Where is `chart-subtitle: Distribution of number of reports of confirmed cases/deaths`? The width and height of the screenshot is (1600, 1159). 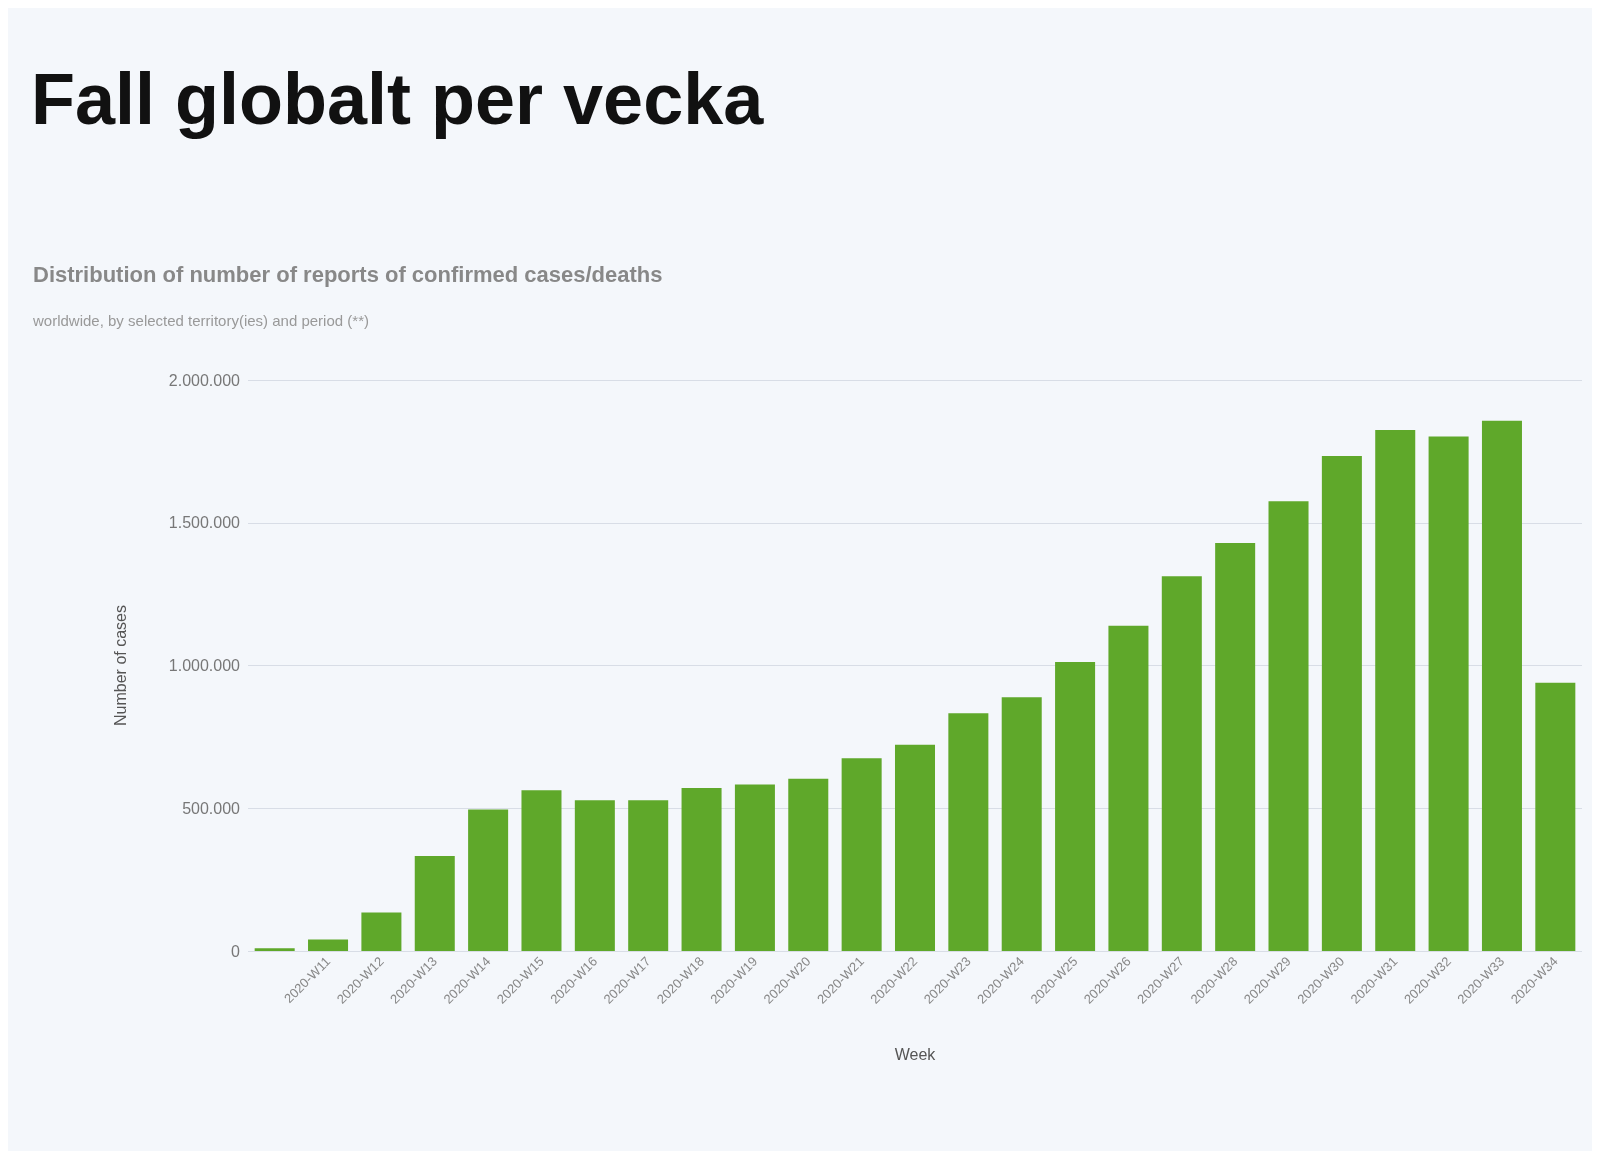
chart-subtitle: Distribution of number of reports of confirmed cases/deaths is located at coordinates (348, 274).